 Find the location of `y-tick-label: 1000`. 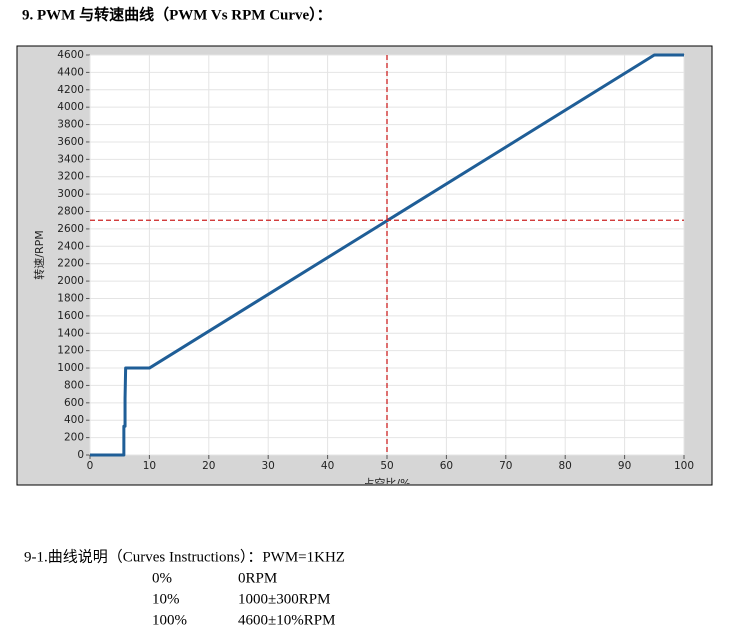

y-tick-label: 1000 is located at coordinates (70, 368).